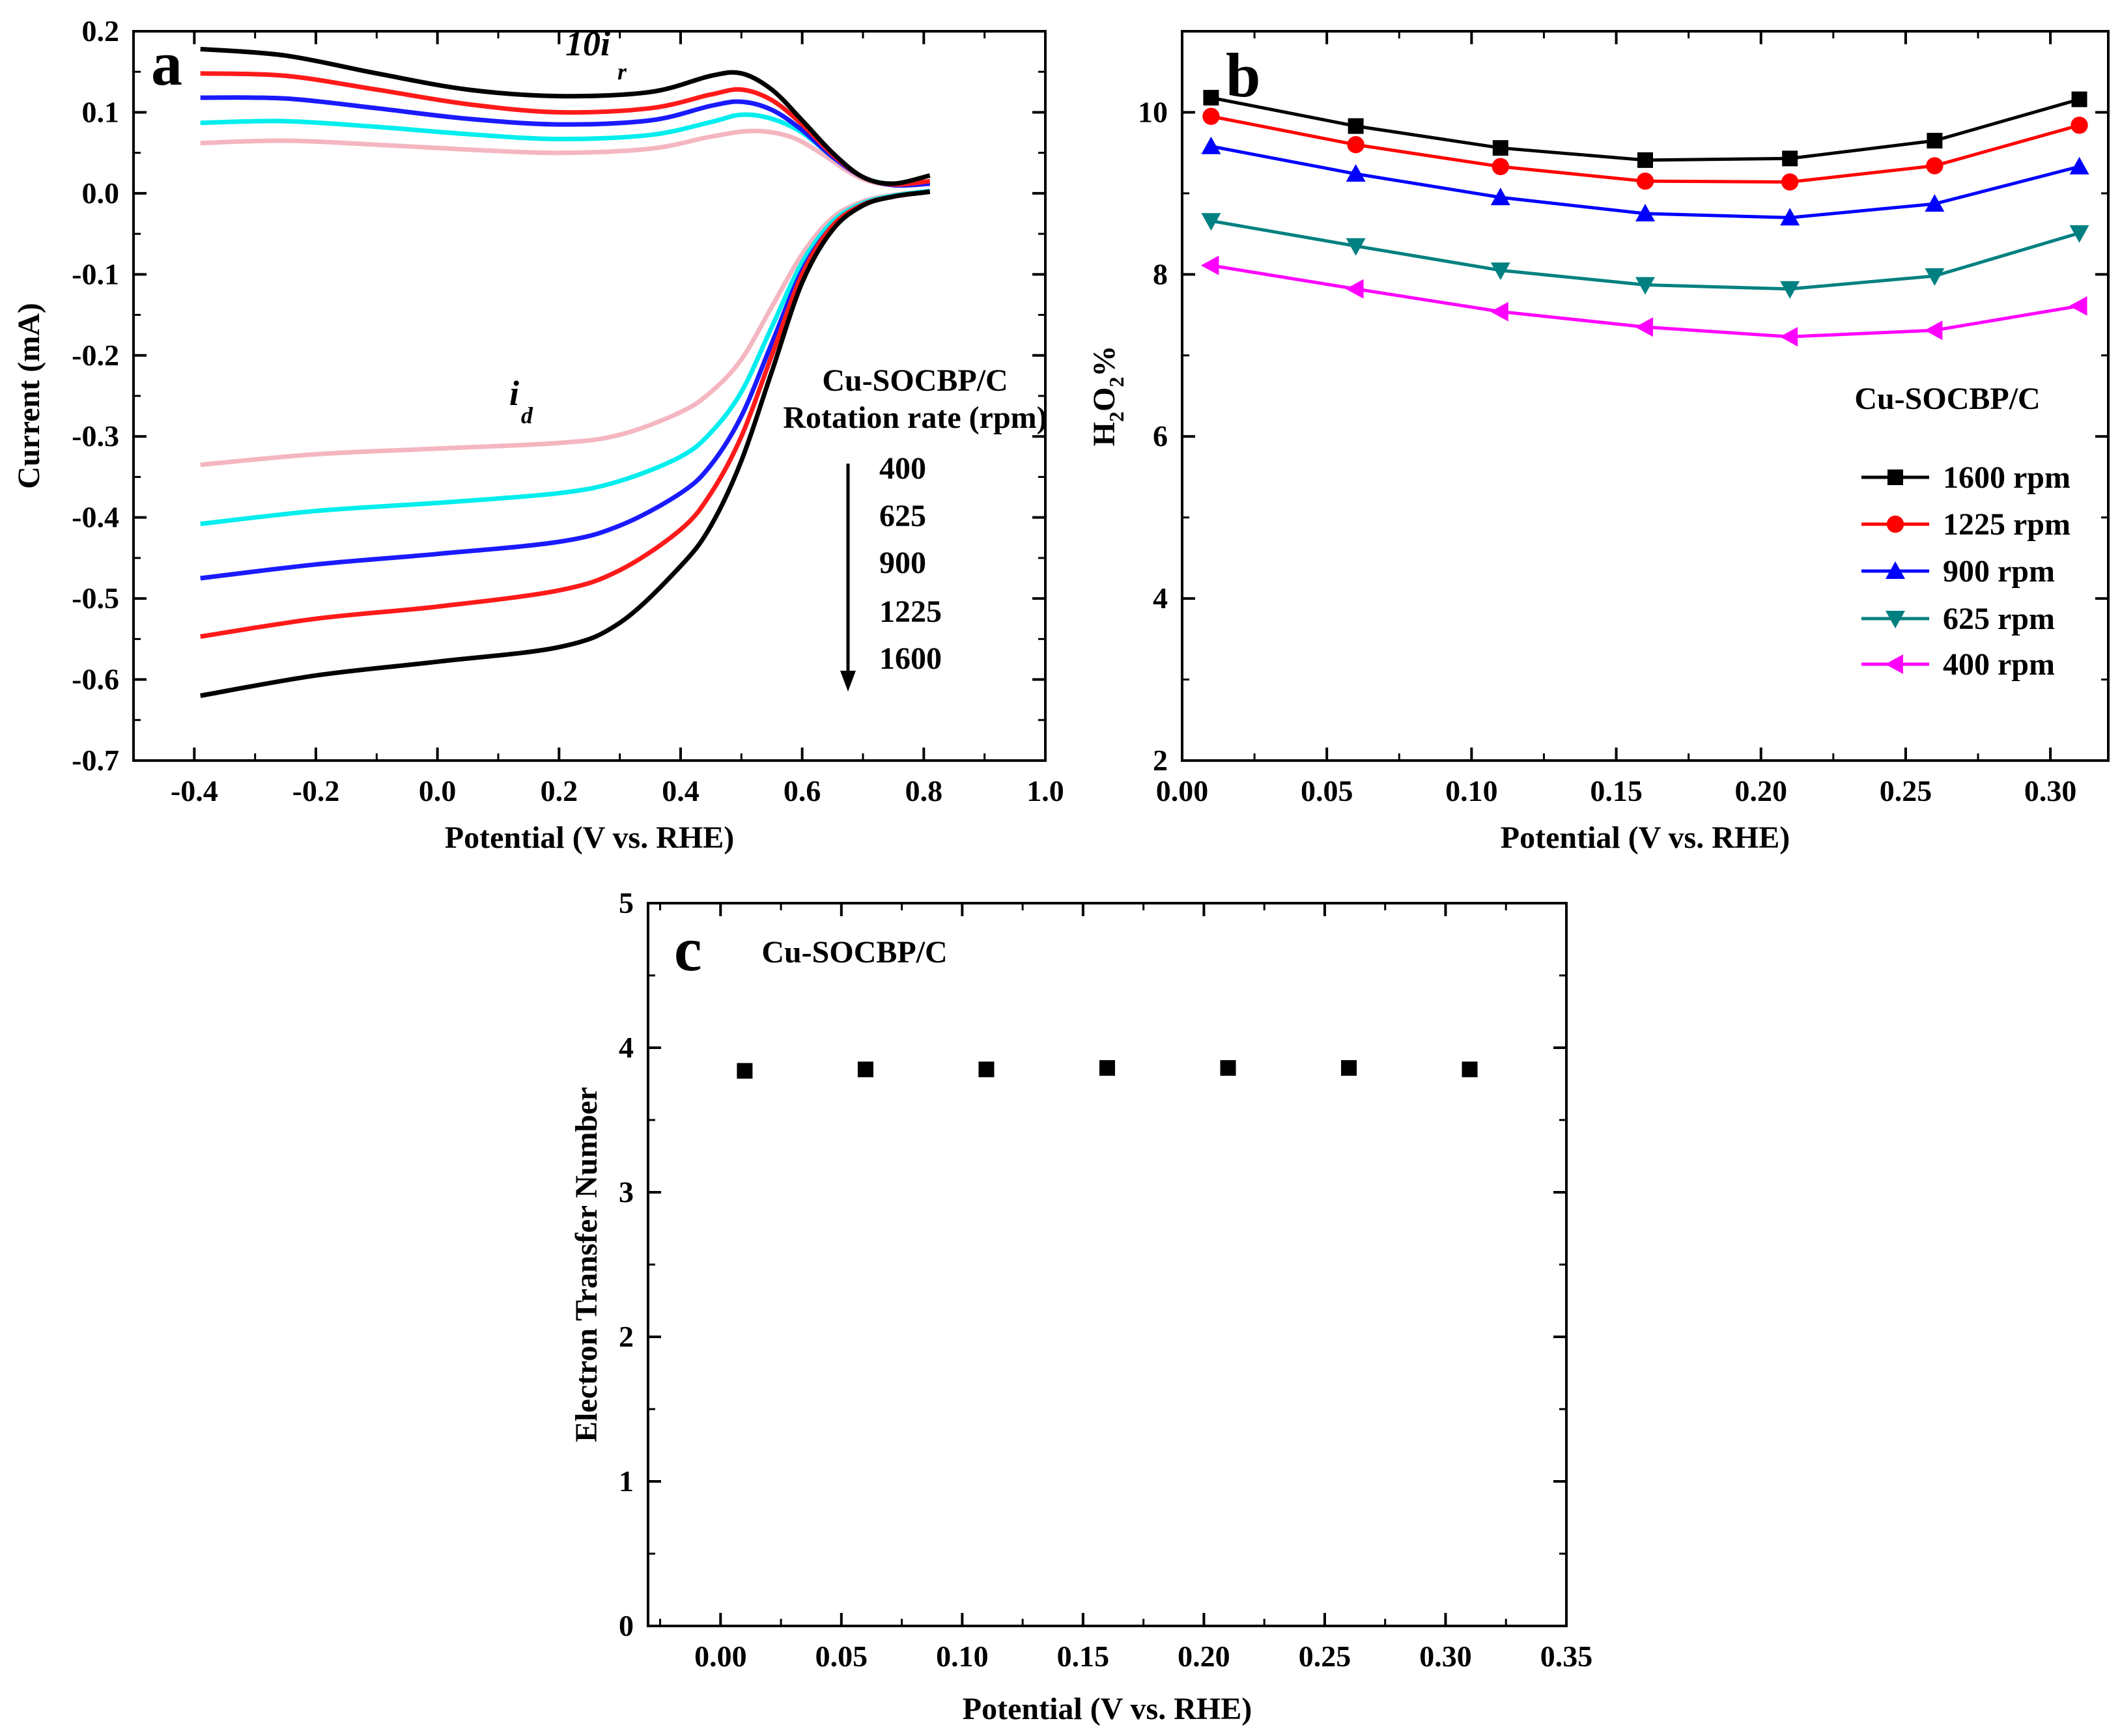 Image resolution: width=2120 pixels, height=1736 pixels. Describe the element at coordinates (1999, 619) in the screenshot. I see `legend-label: 625 rpm` at that location.